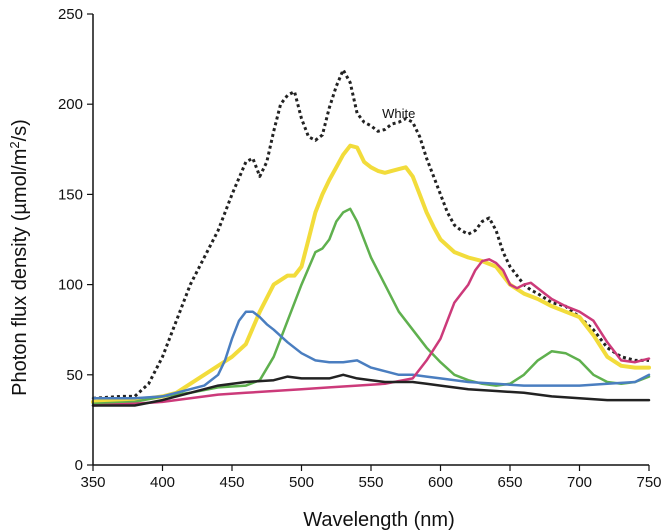 The height and width of the screenshot is (531, 667). What do you see at coordinates (70, 14) in the screenshot?
I see `y-tick-label: 250` at bounding box center [70, 14].